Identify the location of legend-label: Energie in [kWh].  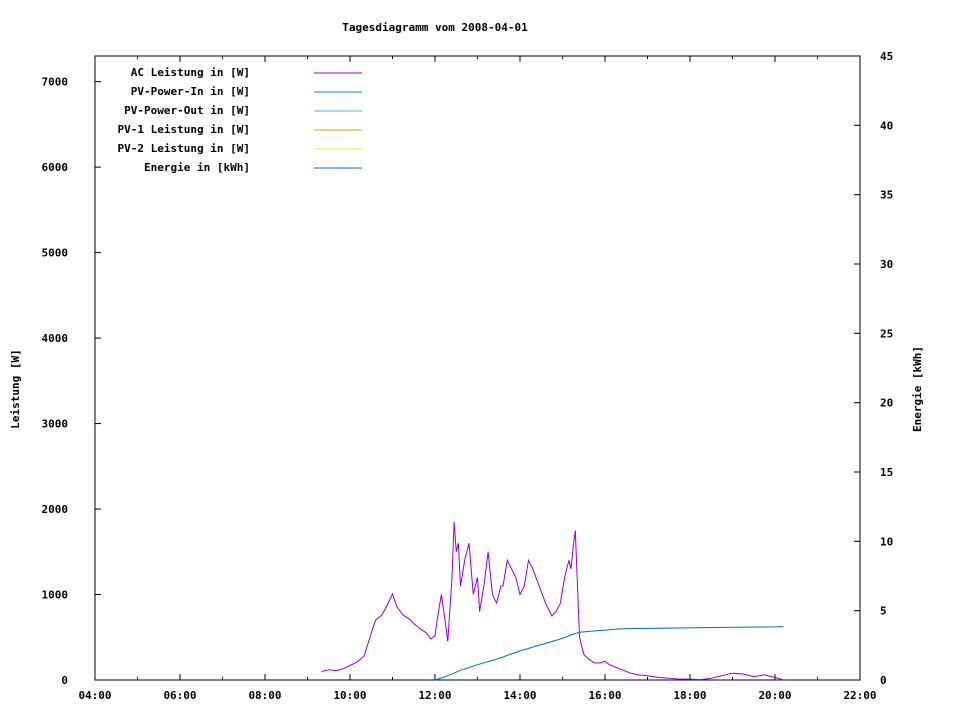
(197, 167).